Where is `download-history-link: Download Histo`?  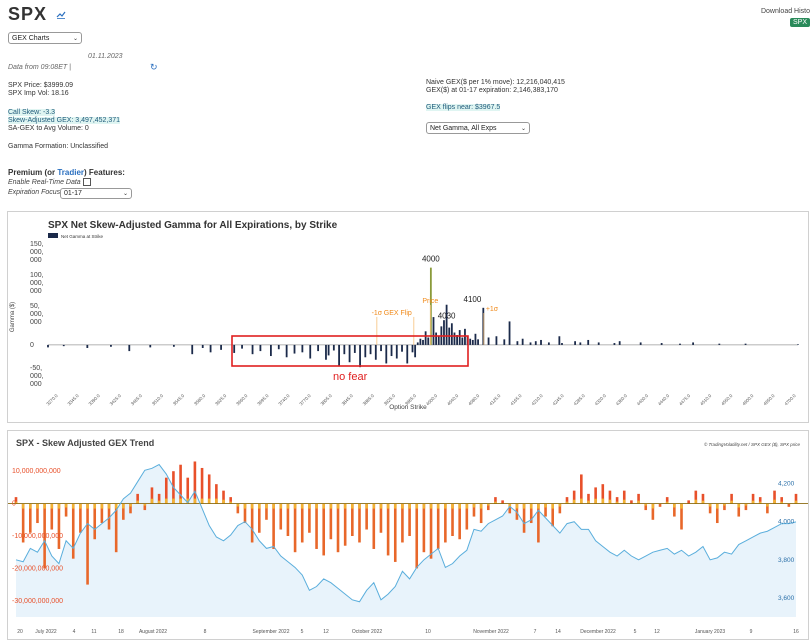 download-history-link: Download Histo is located at coordinates (785, 11).